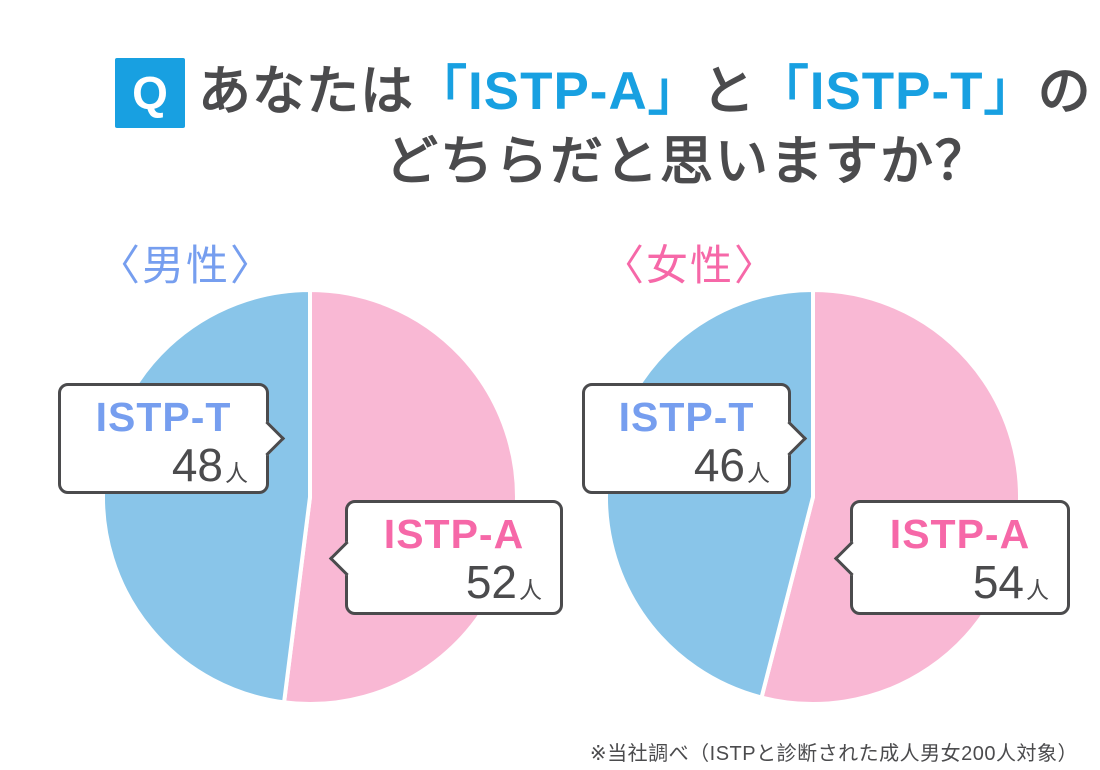  Describe the element at coordinates (719, 465) in the screenshot. I see `callout-value: 46` at that location.